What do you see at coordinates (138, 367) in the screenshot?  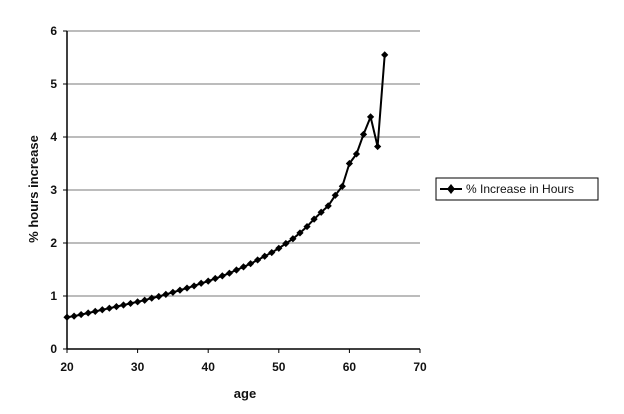 I see `x-tick-label: 30` at bounding box center [138, 367].